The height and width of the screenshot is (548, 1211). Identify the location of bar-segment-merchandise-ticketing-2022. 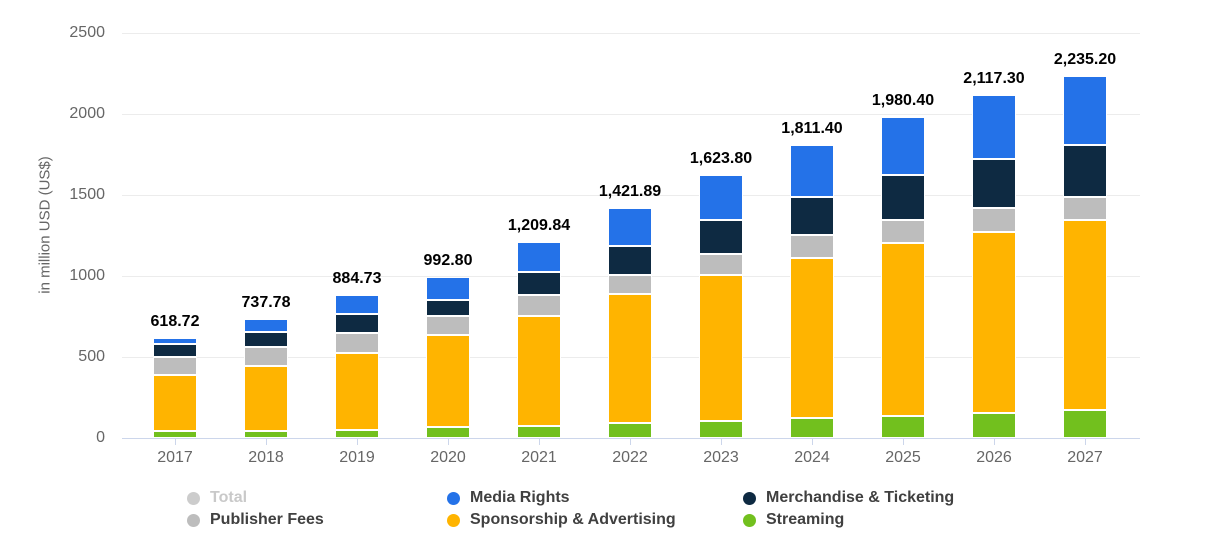
(630, 260).